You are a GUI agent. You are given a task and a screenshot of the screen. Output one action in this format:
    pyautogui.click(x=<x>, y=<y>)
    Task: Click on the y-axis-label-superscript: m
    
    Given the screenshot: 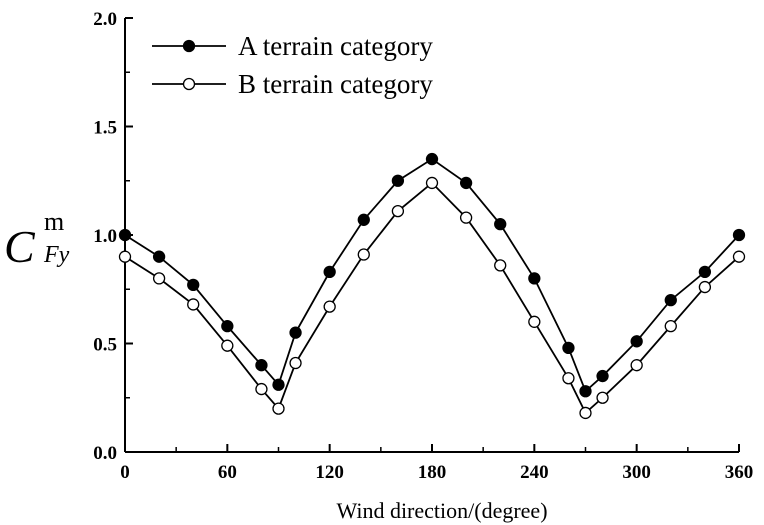 What is the action you would take?
    pyautogui.click(x=54, y=221)
    